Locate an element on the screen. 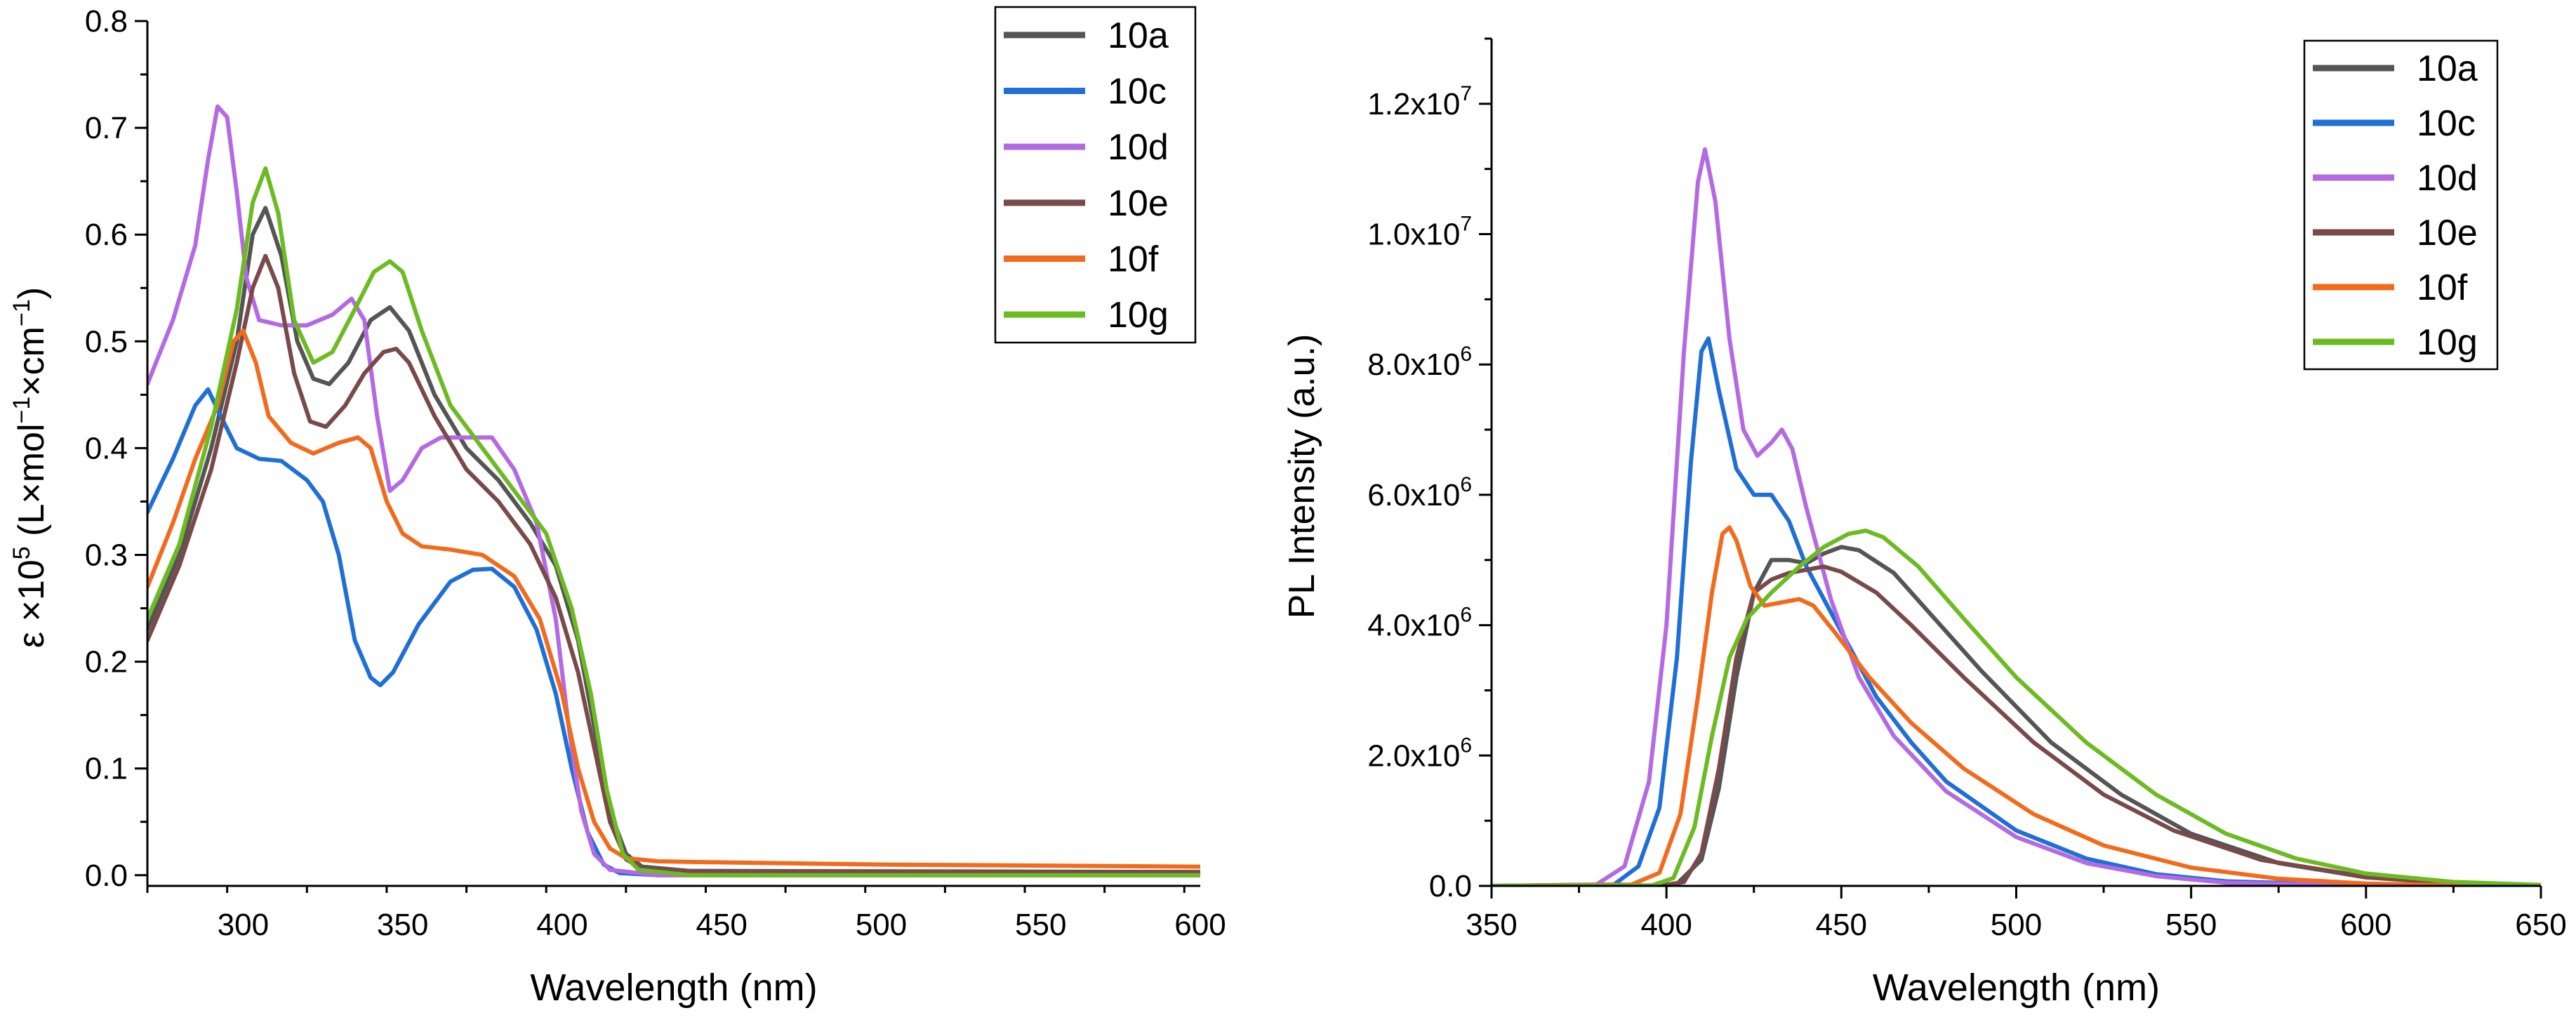  y-tick-label: 1.2x10⁷ is located at coordinates (1420, 102).